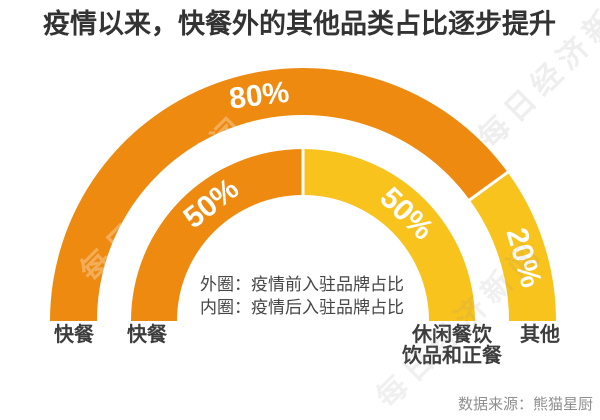  What do you see at coordinates (259, 96) in the screenshot?
I see `segment-value-label-outer-快餐: 80%` at bounding box center [259, 96].